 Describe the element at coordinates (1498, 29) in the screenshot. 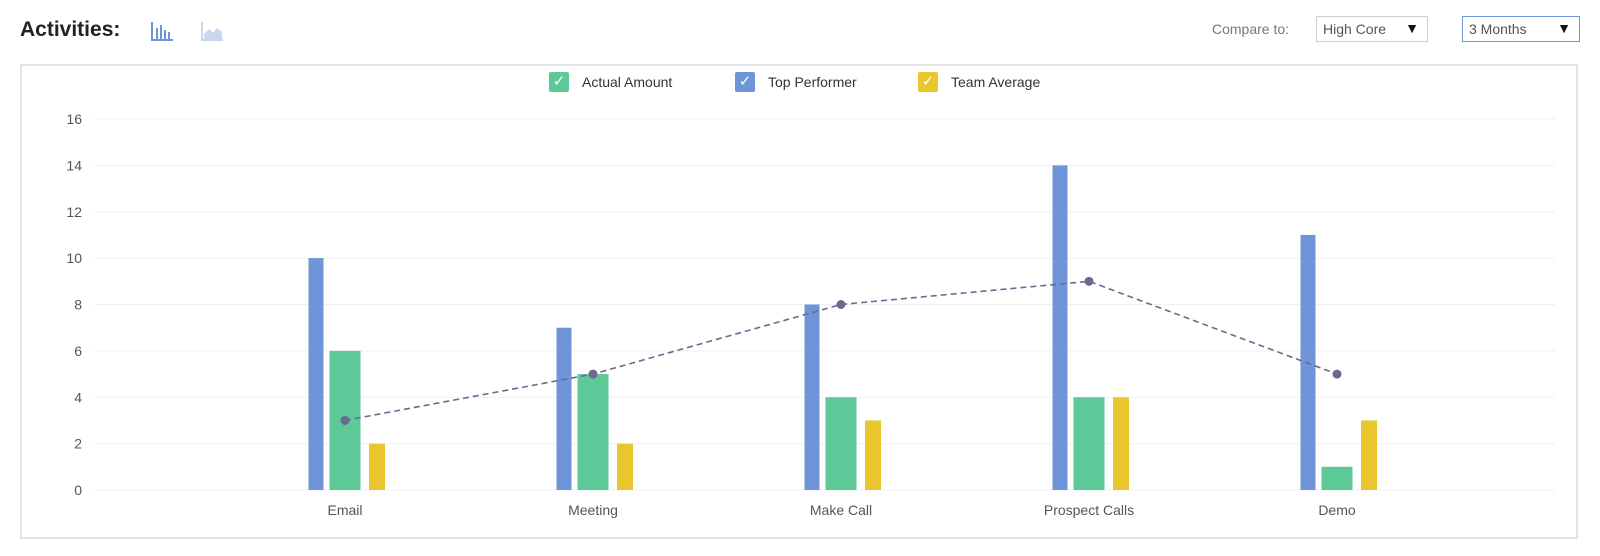

I see `period-value: 3 Months` at that location.